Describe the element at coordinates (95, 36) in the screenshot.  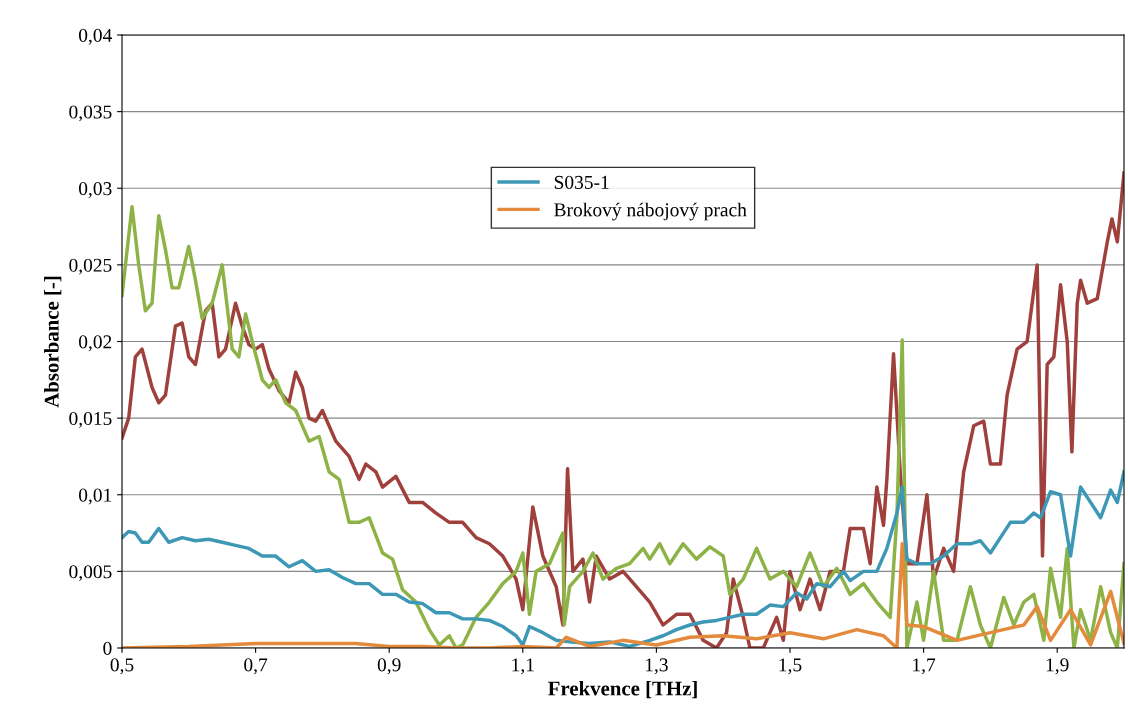
I see `y-tick-label: 0,04` at that location.